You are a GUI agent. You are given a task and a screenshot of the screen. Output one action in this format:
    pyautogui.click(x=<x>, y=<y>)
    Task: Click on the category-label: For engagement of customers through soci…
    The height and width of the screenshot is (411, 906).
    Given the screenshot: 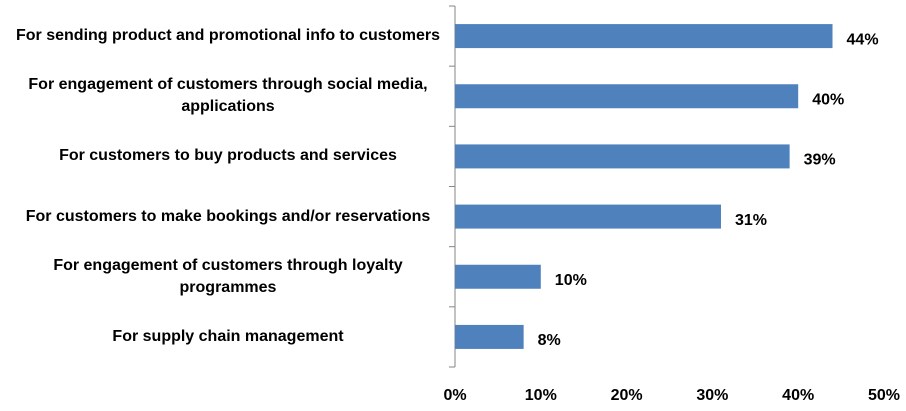 What is the action you would take?
    pyautogui.click(x=228, y=96)
    